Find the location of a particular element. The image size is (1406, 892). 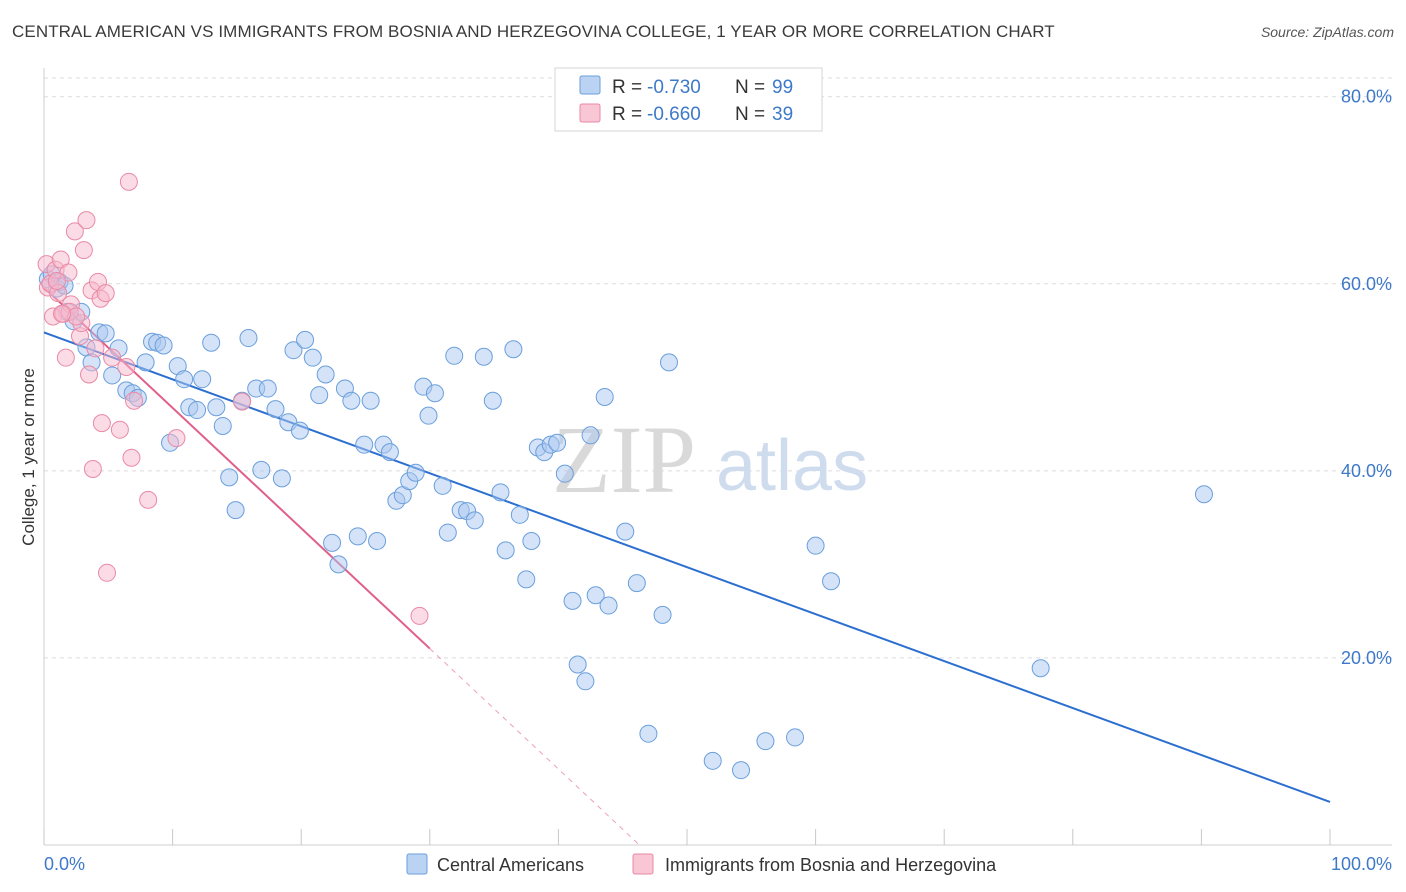

legend-n-value: 99 is located at coordinates (782, 87).